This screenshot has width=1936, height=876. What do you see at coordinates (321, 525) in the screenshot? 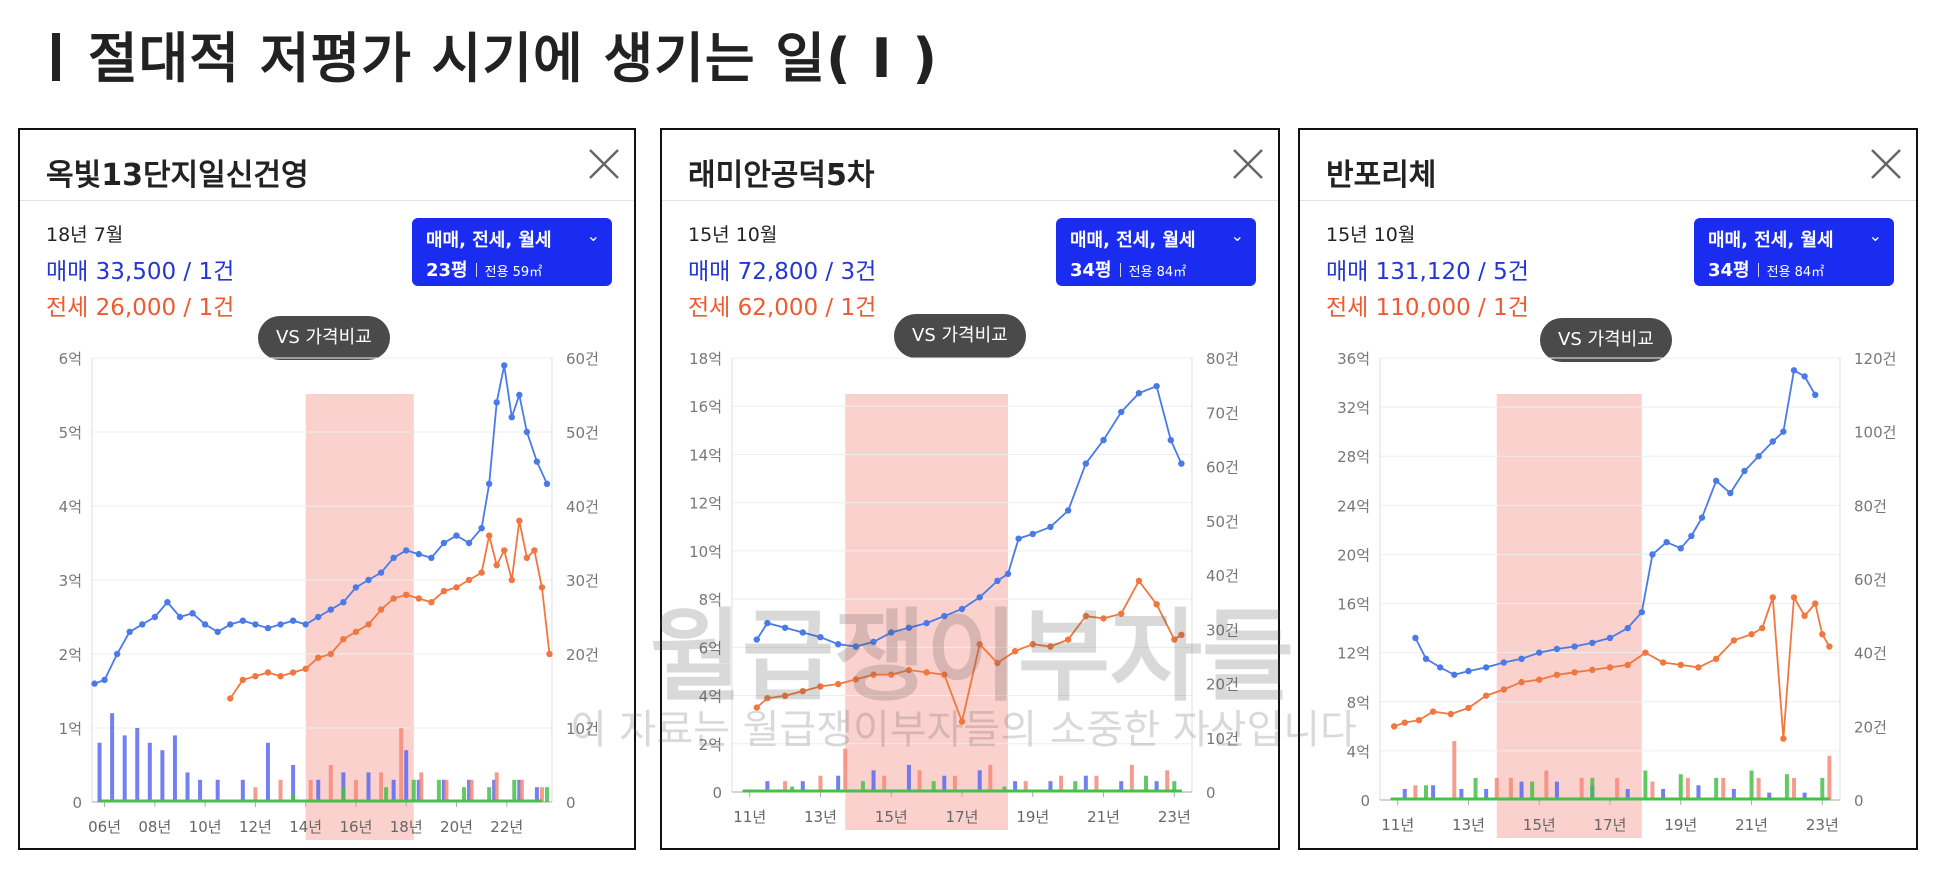
I see `sale-price-line` at bounding box center [321, 525].